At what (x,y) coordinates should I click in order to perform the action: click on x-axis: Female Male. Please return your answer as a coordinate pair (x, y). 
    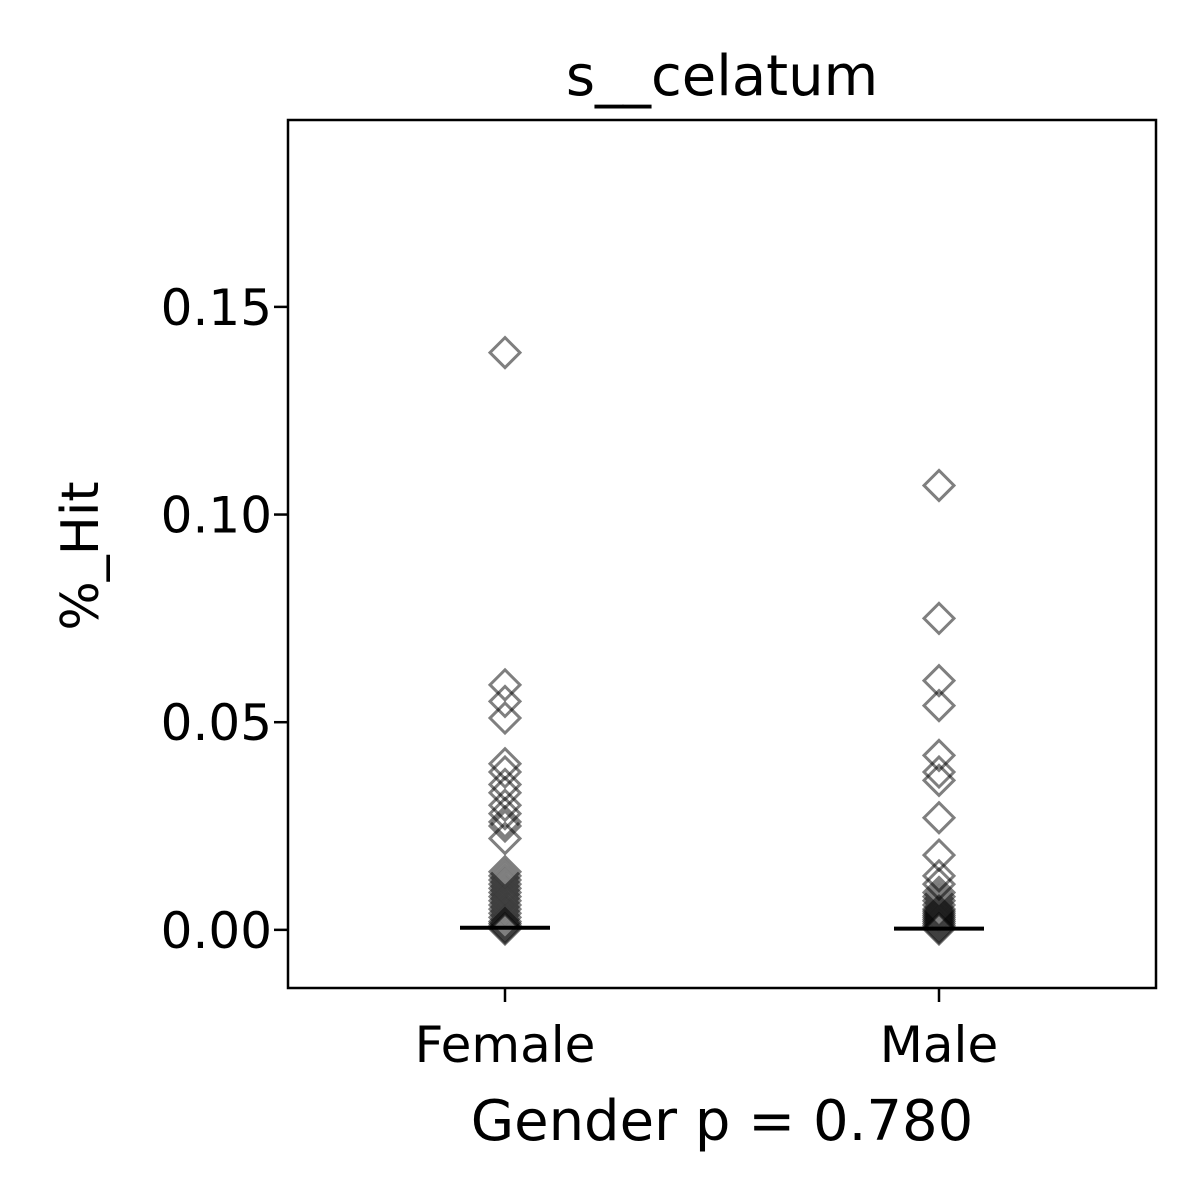
    Looking at the image, I should click on (706, 1031).